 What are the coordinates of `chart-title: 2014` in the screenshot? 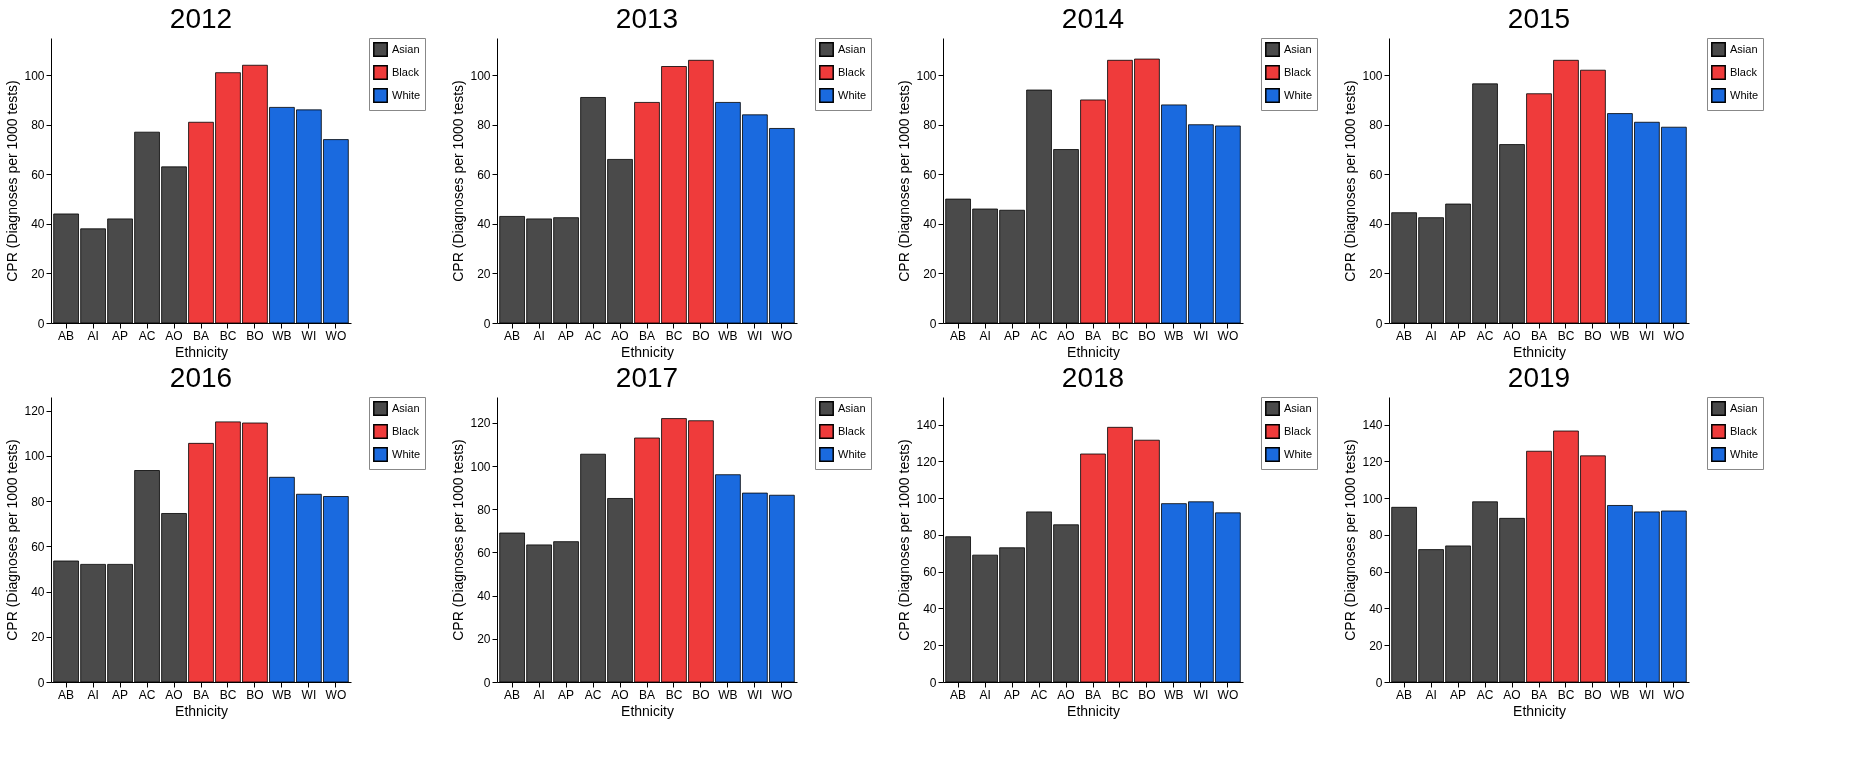 It's located at (1093, 18).